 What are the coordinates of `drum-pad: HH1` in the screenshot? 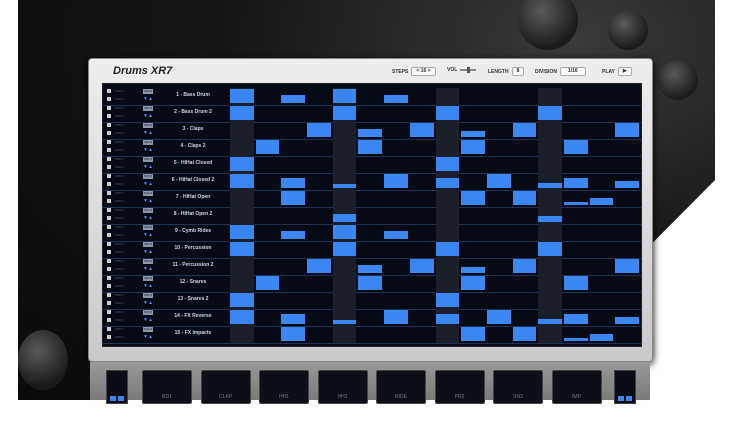 It's located at (342, 387).